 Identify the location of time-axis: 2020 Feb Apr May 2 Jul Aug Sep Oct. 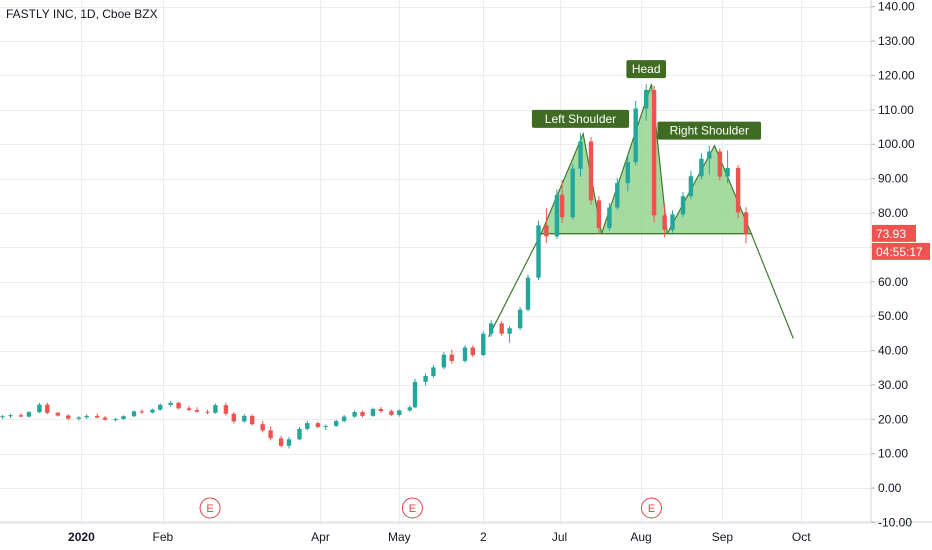
(439, 537).